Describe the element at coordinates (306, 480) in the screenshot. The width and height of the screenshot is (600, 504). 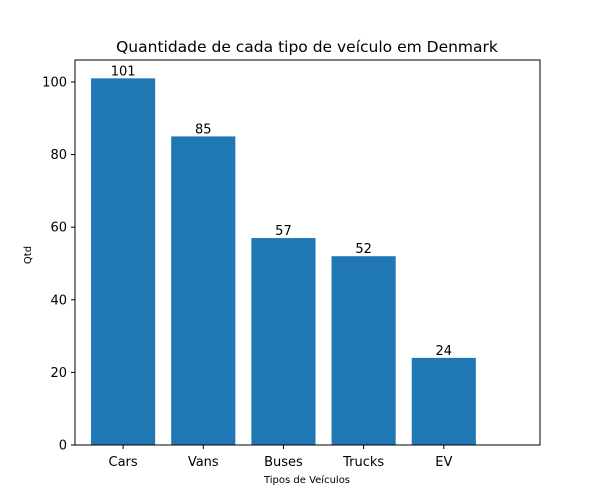
I see `x-axis-label: Tipos de Veículos` at that location.